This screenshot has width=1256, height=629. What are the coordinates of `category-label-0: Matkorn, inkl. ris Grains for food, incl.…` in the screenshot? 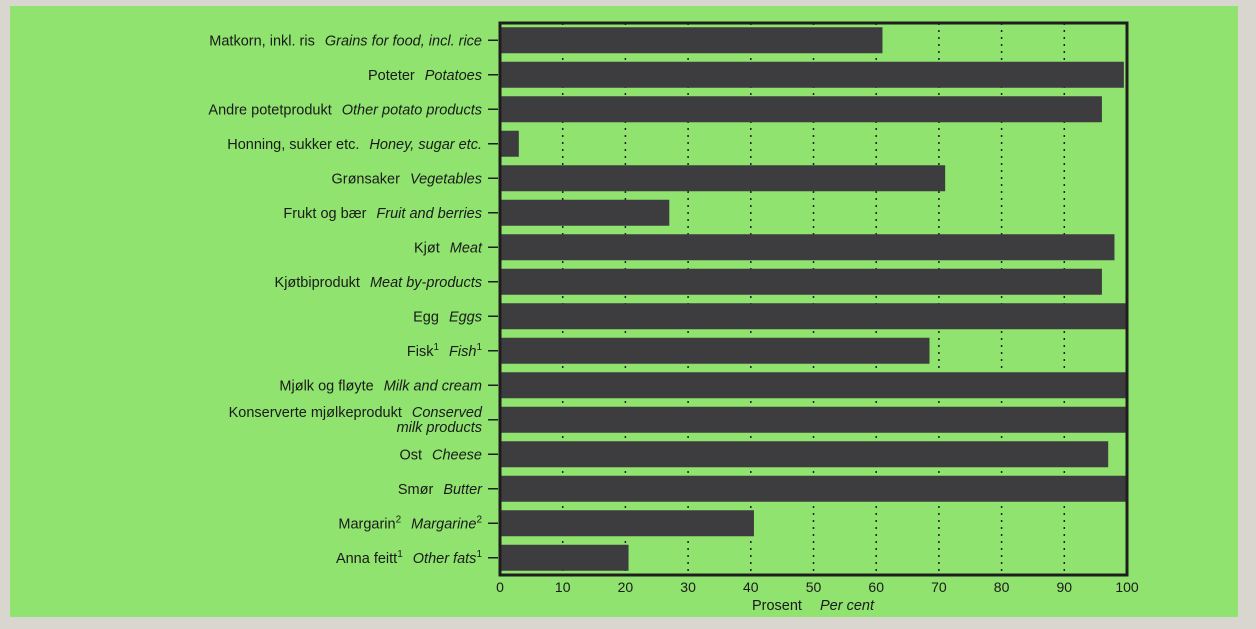 It's located at (345, 41).